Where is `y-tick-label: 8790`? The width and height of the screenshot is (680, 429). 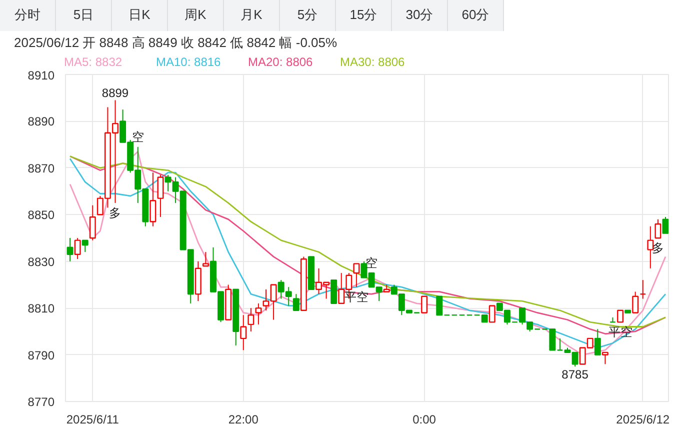 y-tick-label: 8790 is located at coordinates (41, 355).